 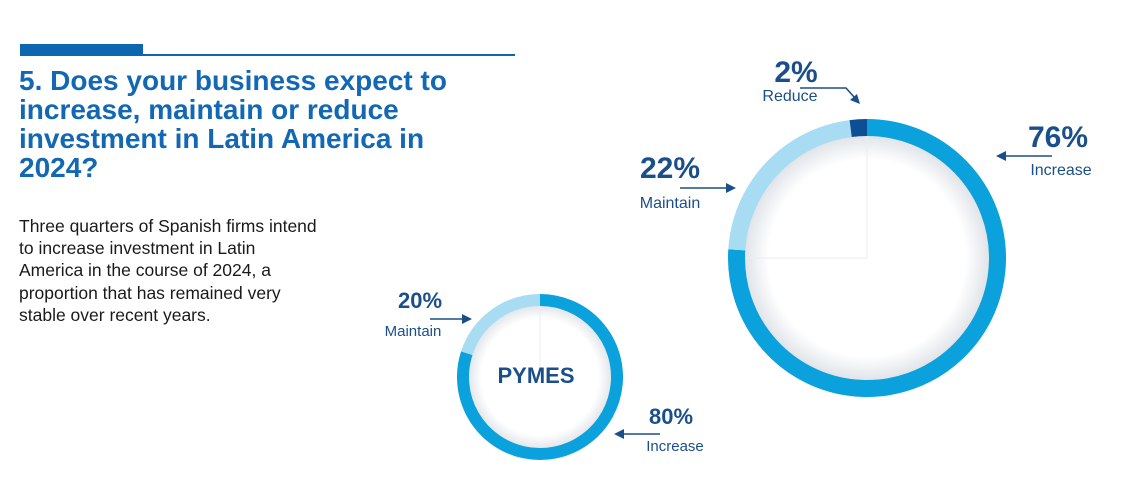 I want to click on small-maintain-value: 20%, so click(x=420, y=300).